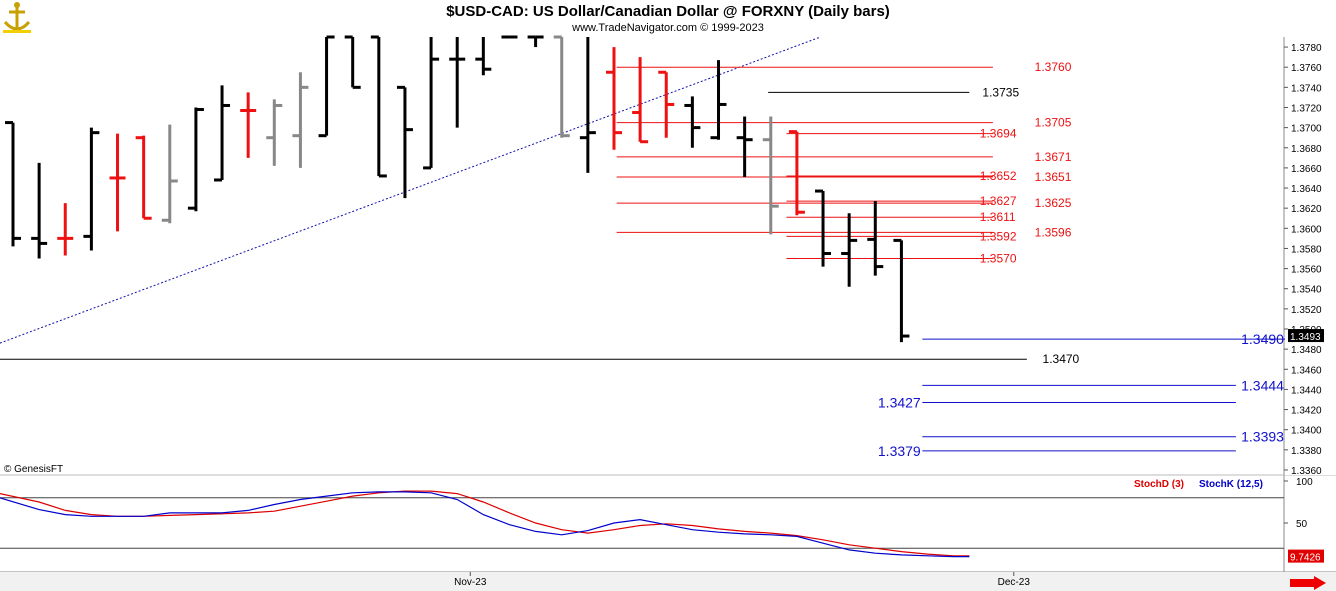 This screenshot has height=591, width=1336. I want to click on level-label: 1.3596, so click(1053, 232).